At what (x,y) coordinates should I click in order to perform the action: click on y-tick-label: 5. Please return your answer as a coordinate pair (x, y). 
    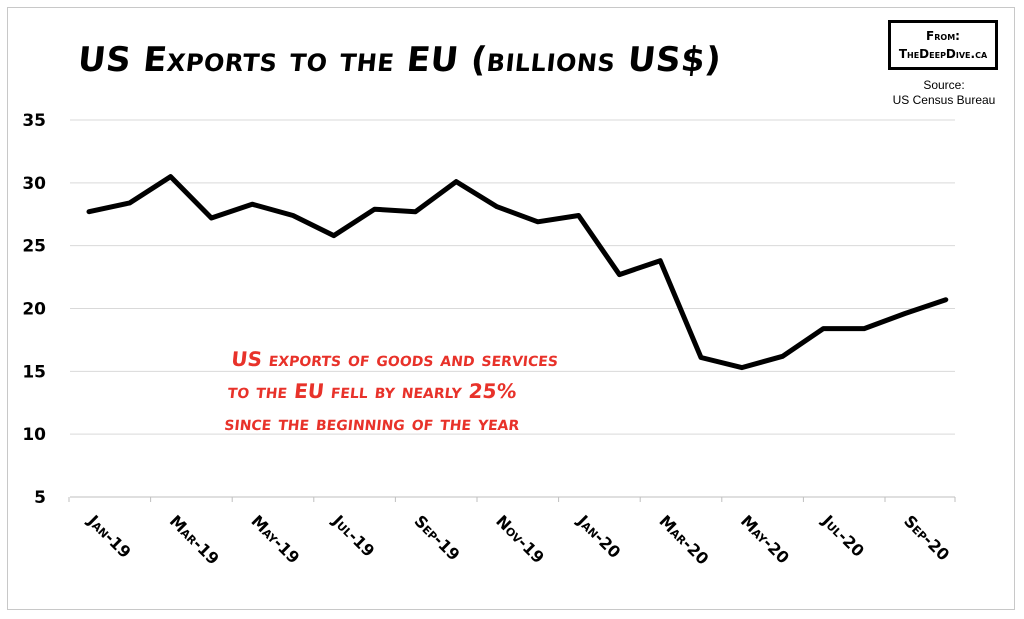
    Looking at the image, I should click on (40, 498).